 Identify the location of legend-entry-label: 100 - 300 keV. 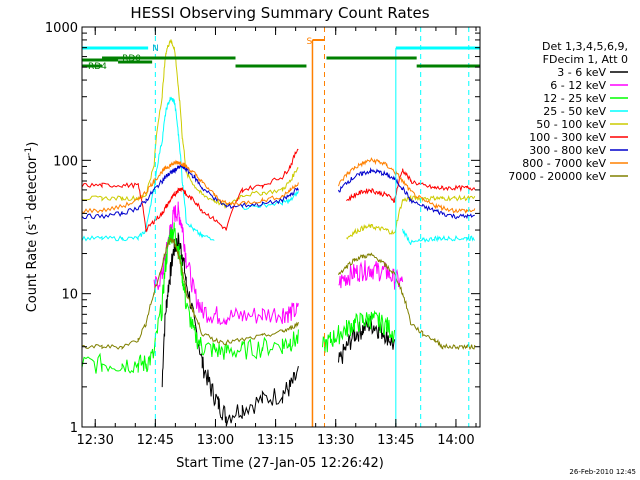
(567, 137).